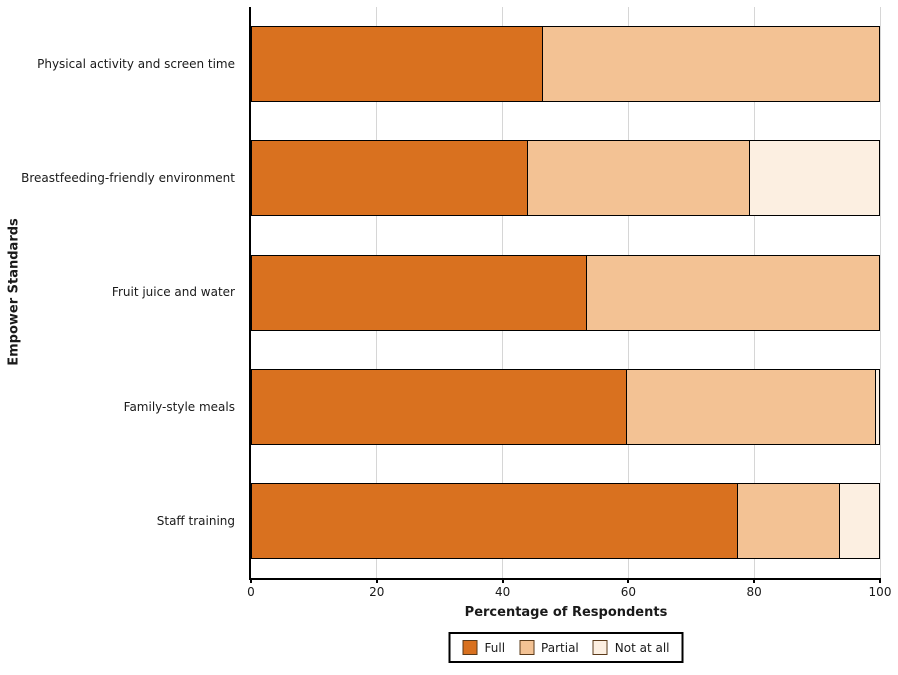 The image size is (898, 675). What do you see at coordinates (502, 592) in the screenshot?
I see `x-tick-label: 40` at bounding box center [502, 592].